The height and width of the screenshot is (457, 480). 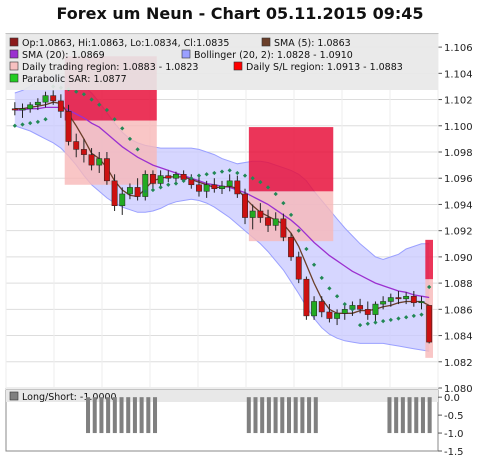 What do you see at coordinates (454, 434) in the screenshot?
I see `sub-y-tick-label: -1.0` at bounding box center [454, 434].